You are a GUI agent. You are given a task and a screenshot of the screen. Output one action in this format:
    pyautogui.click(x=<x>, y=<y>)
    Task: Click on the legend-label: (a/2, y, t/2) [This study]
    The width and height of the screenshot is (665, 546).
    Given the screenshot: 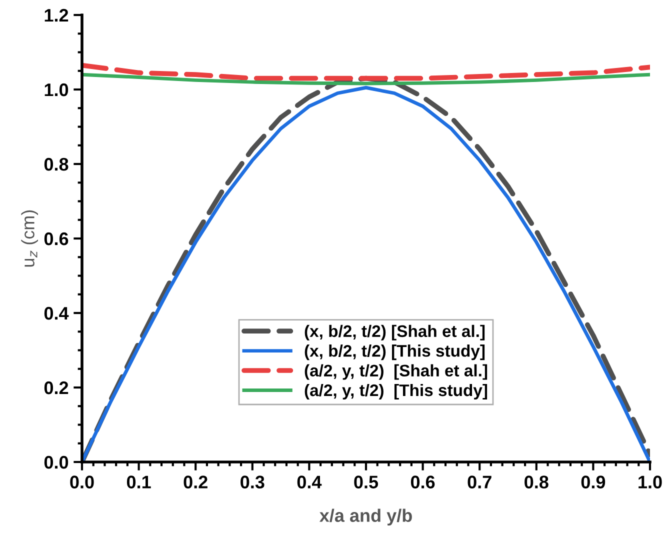 What is the action you would take?
    pyautogui.click(x=396, y=392)
    